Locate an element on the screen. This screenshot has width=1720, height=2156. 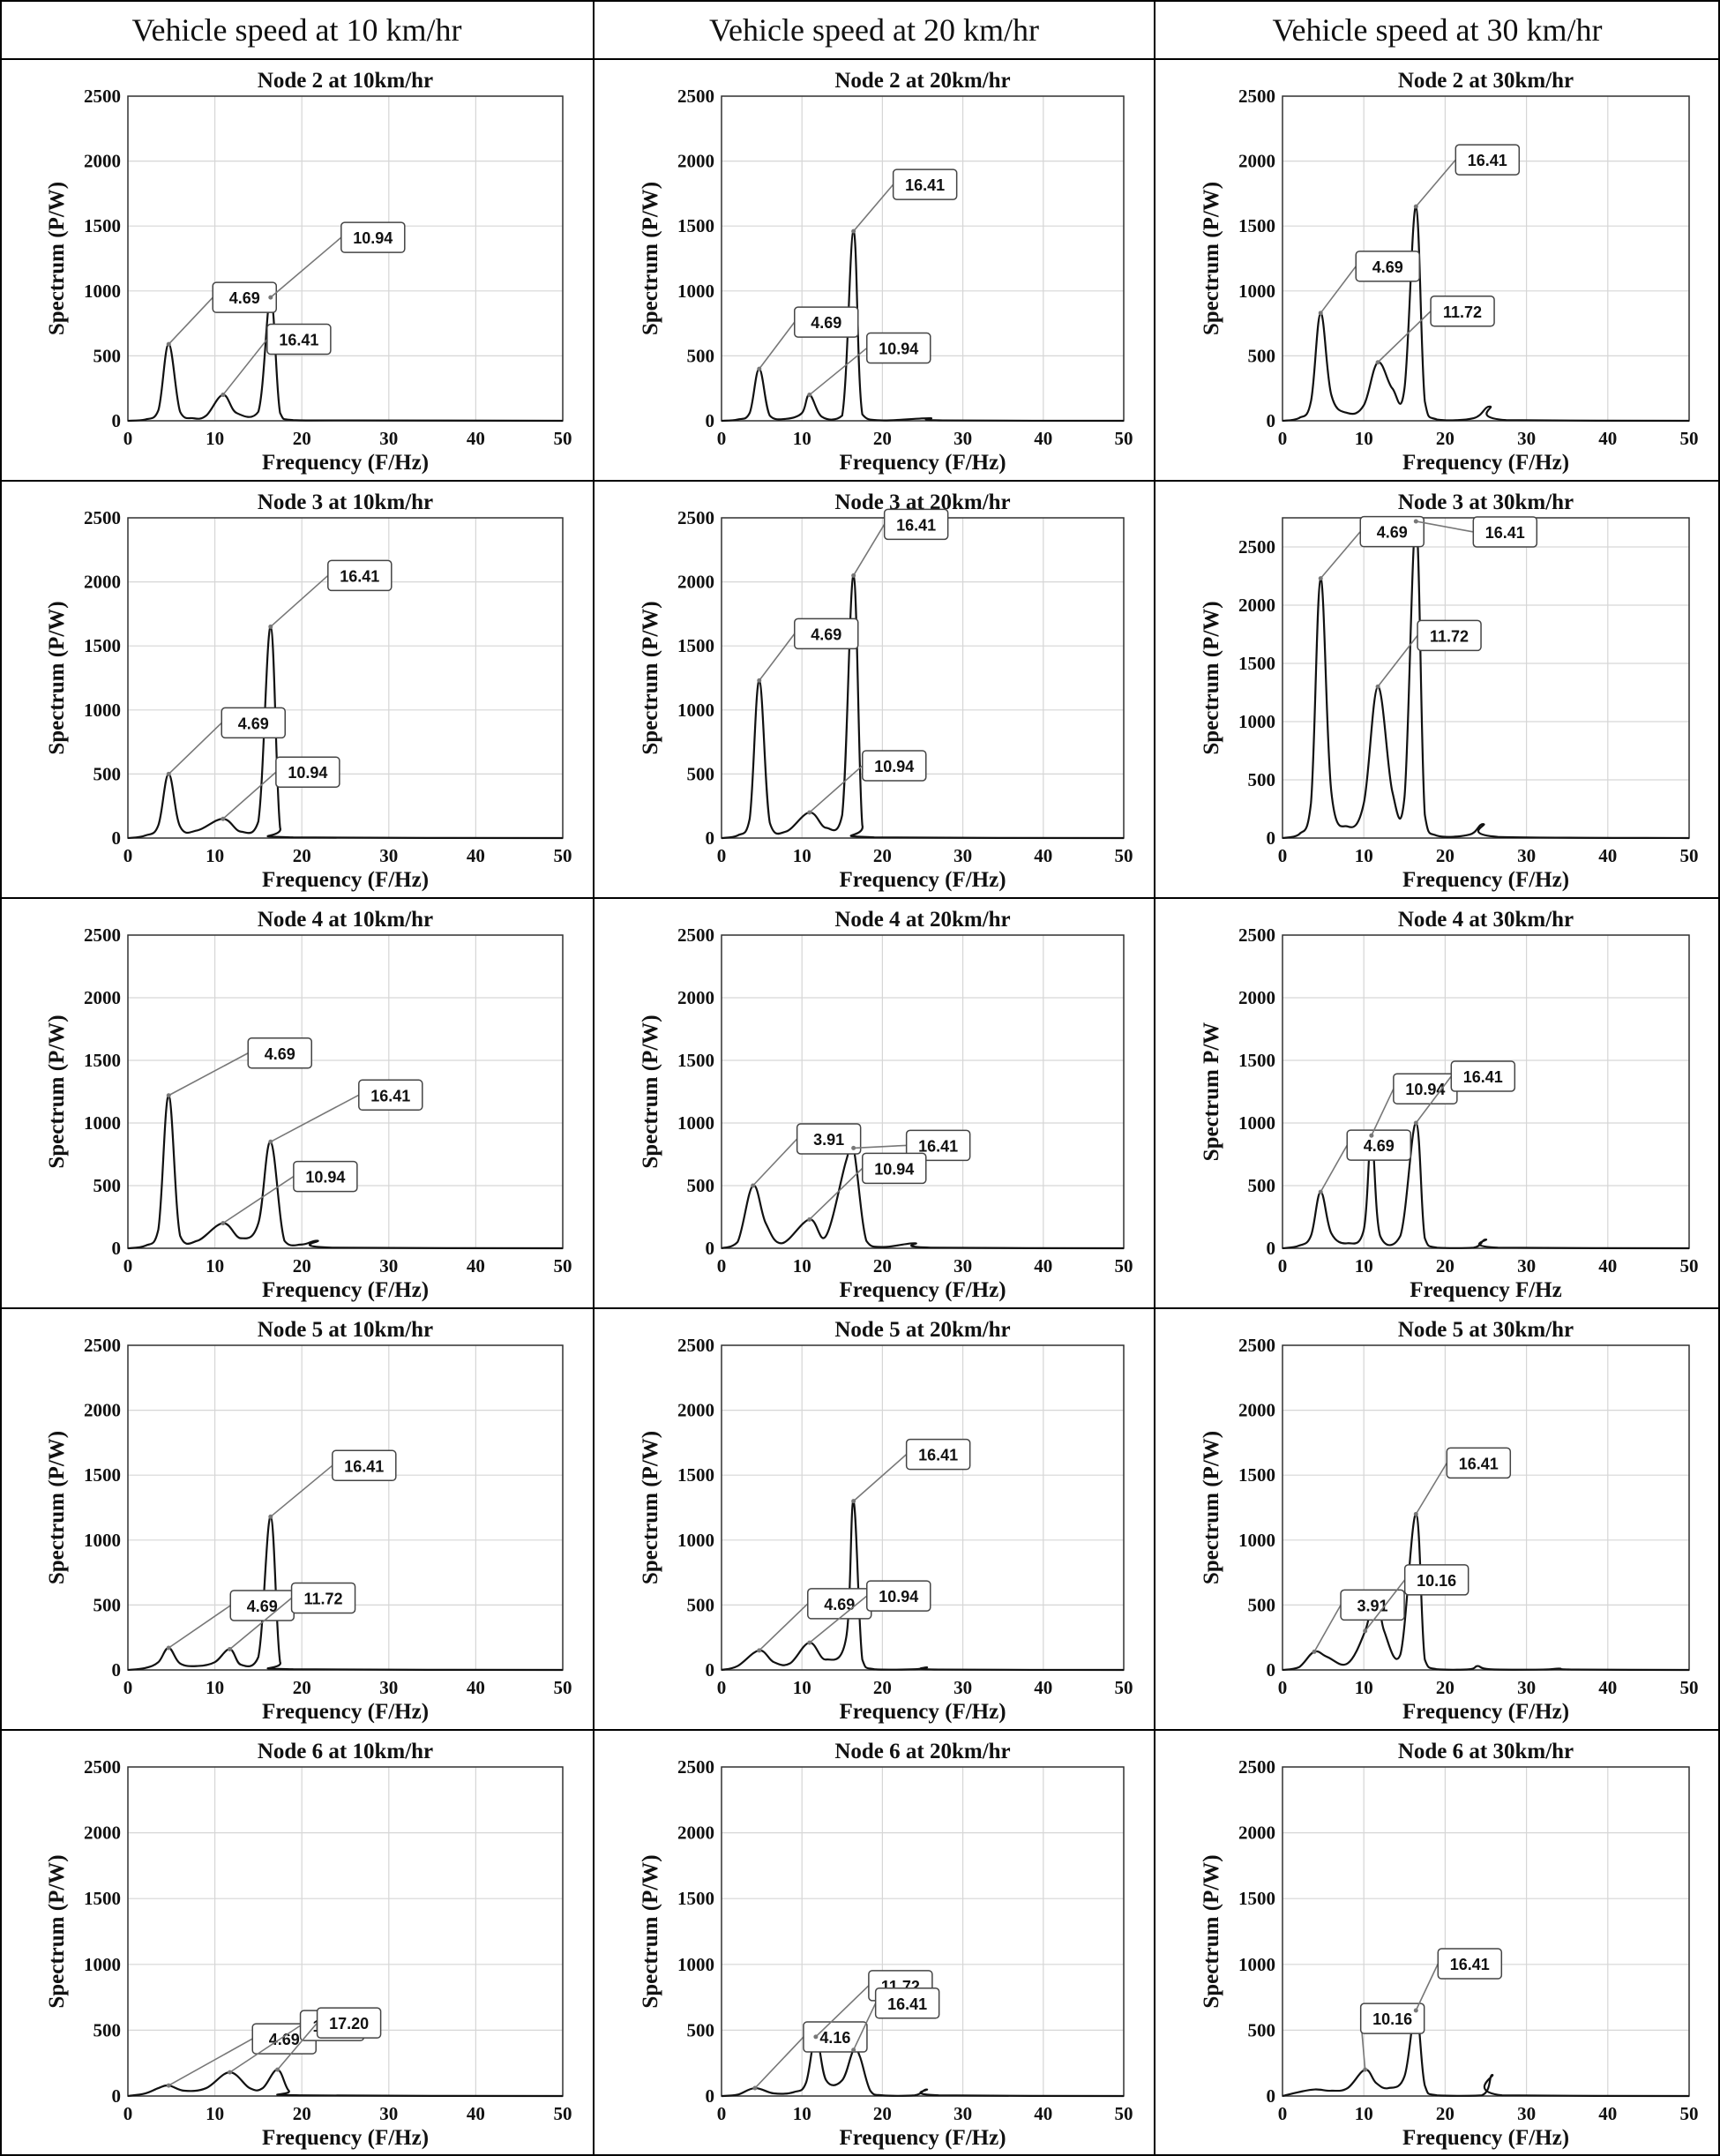
chart-title: Node 6 at 30km/hr is located at coordinates (1486, 1752).